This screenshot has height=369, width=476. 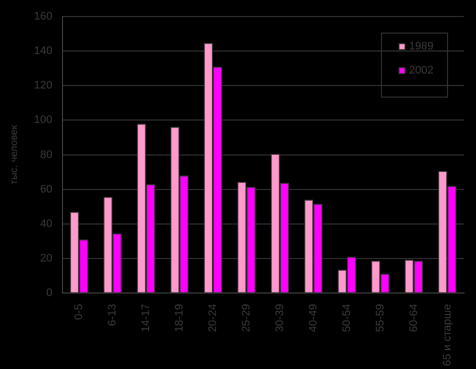 I want to click on y-tick-label: 60, so click(x=46, y=189).